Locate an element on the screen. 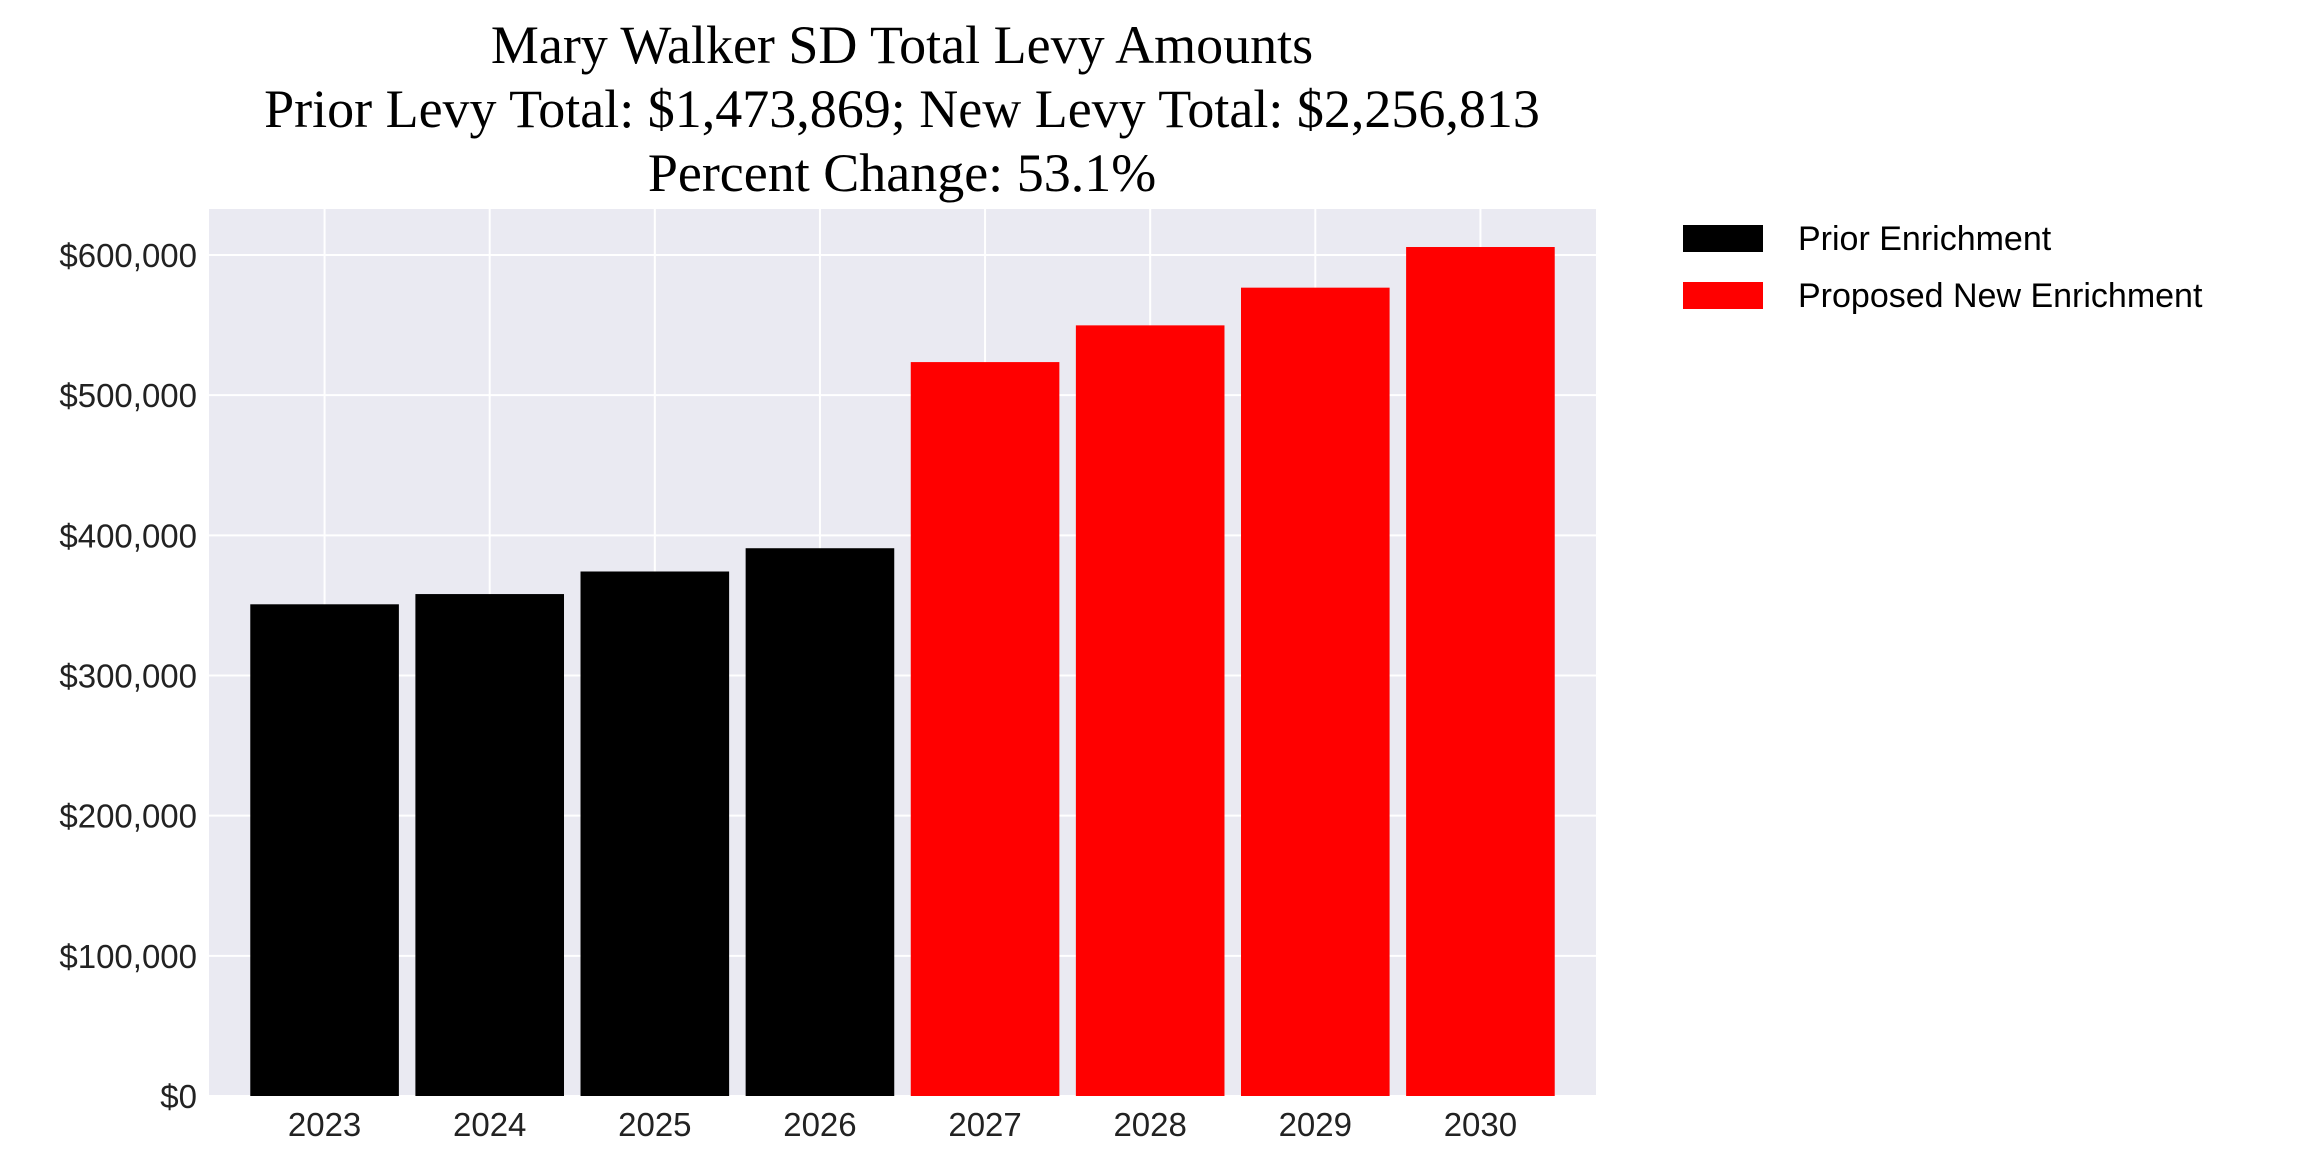 The image size is (2304, 1152). x-axis-ticks: 2023 2024 2025 2026 2027 2028 2029 2030 is located at coordinates (902, 1124).